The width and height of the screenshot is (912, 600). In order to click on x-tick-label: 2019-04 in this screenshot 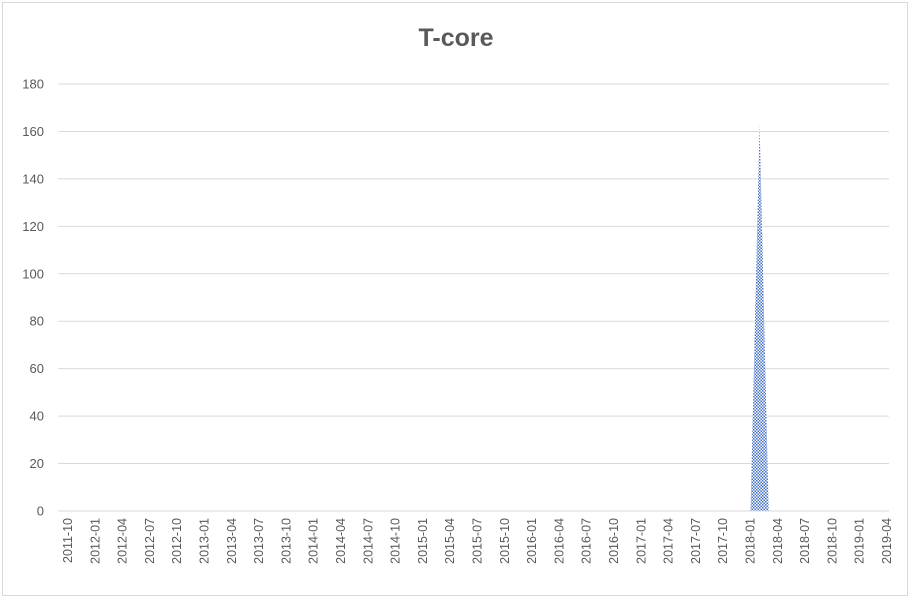, I will do `click(887, 541)`.